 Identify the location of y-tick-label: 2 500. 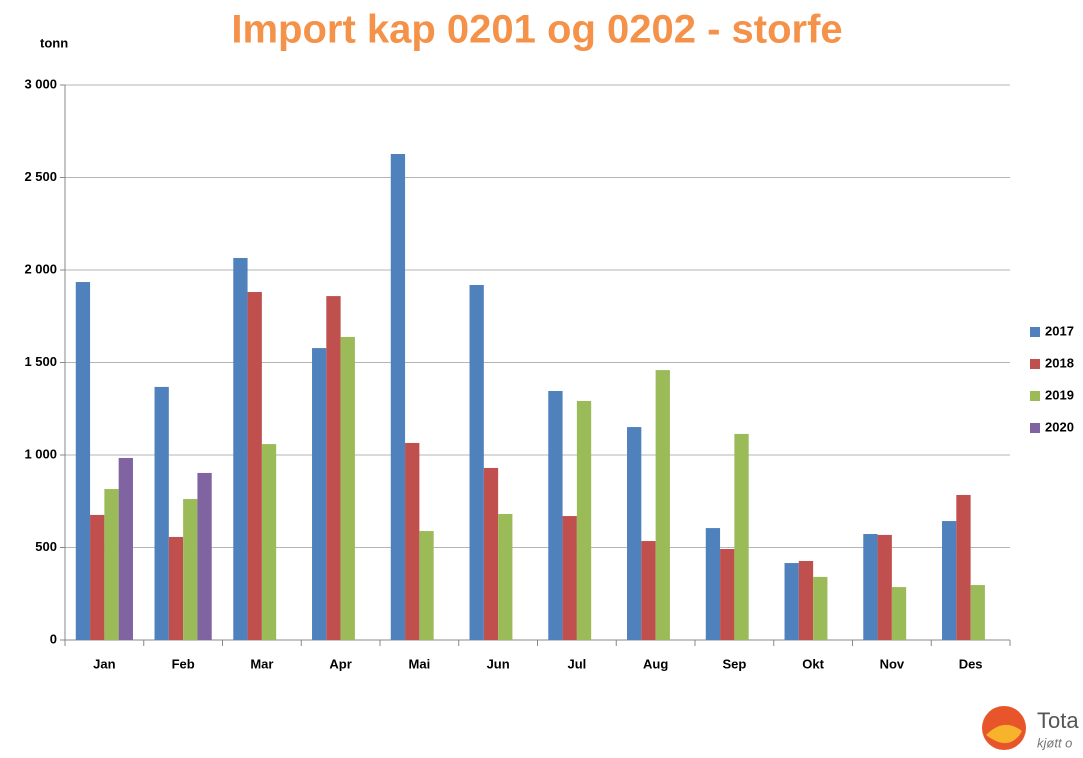
(40, 176).